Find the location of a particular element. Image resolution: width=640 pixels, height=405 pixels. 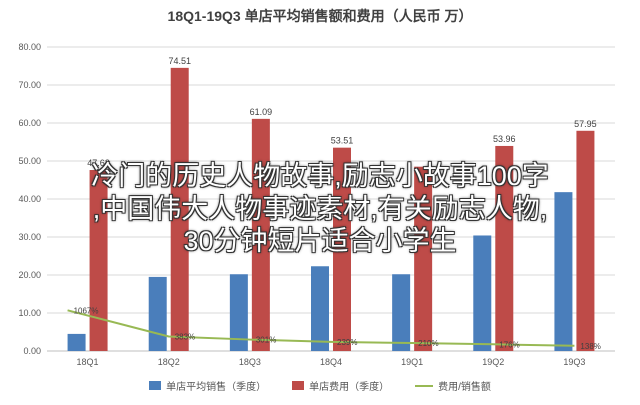

data-label-cost: 53.51 is located at coordinates (342, 141).